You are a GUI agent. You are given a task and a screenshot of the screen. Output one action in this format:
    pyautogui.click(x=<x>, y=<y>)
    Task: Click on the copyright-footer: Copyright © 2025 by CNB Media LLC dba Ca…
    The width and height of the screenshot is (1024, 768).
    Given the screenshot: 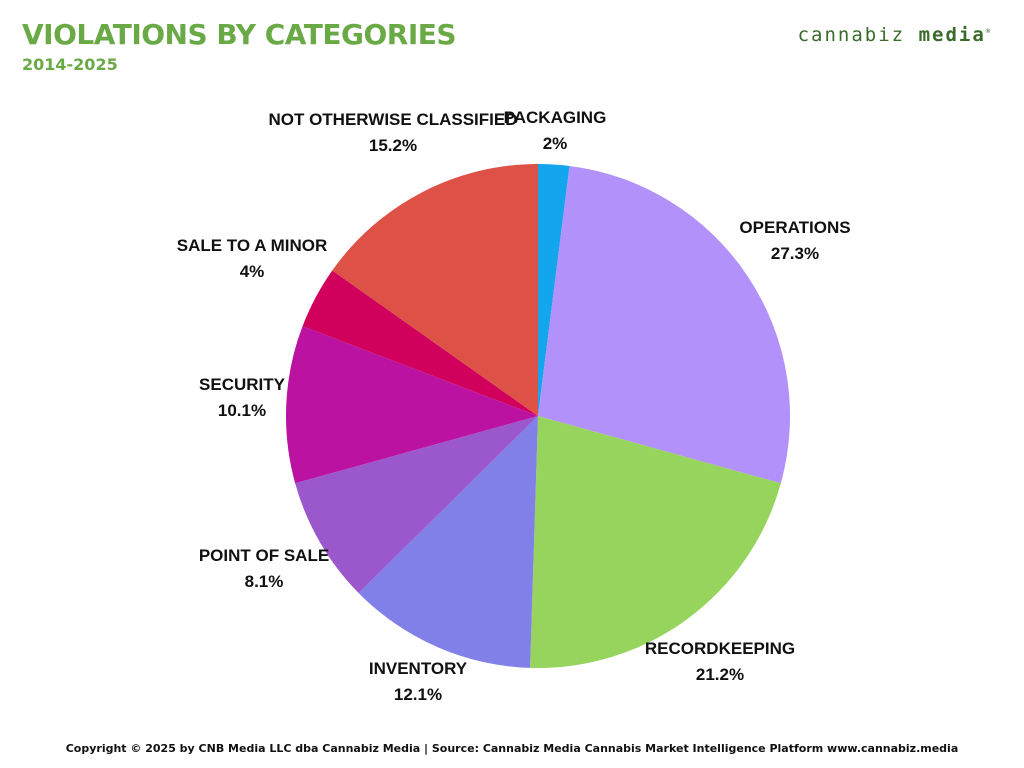 What is the action you would take?
    pyautogui.click(x=512, y=748)
    